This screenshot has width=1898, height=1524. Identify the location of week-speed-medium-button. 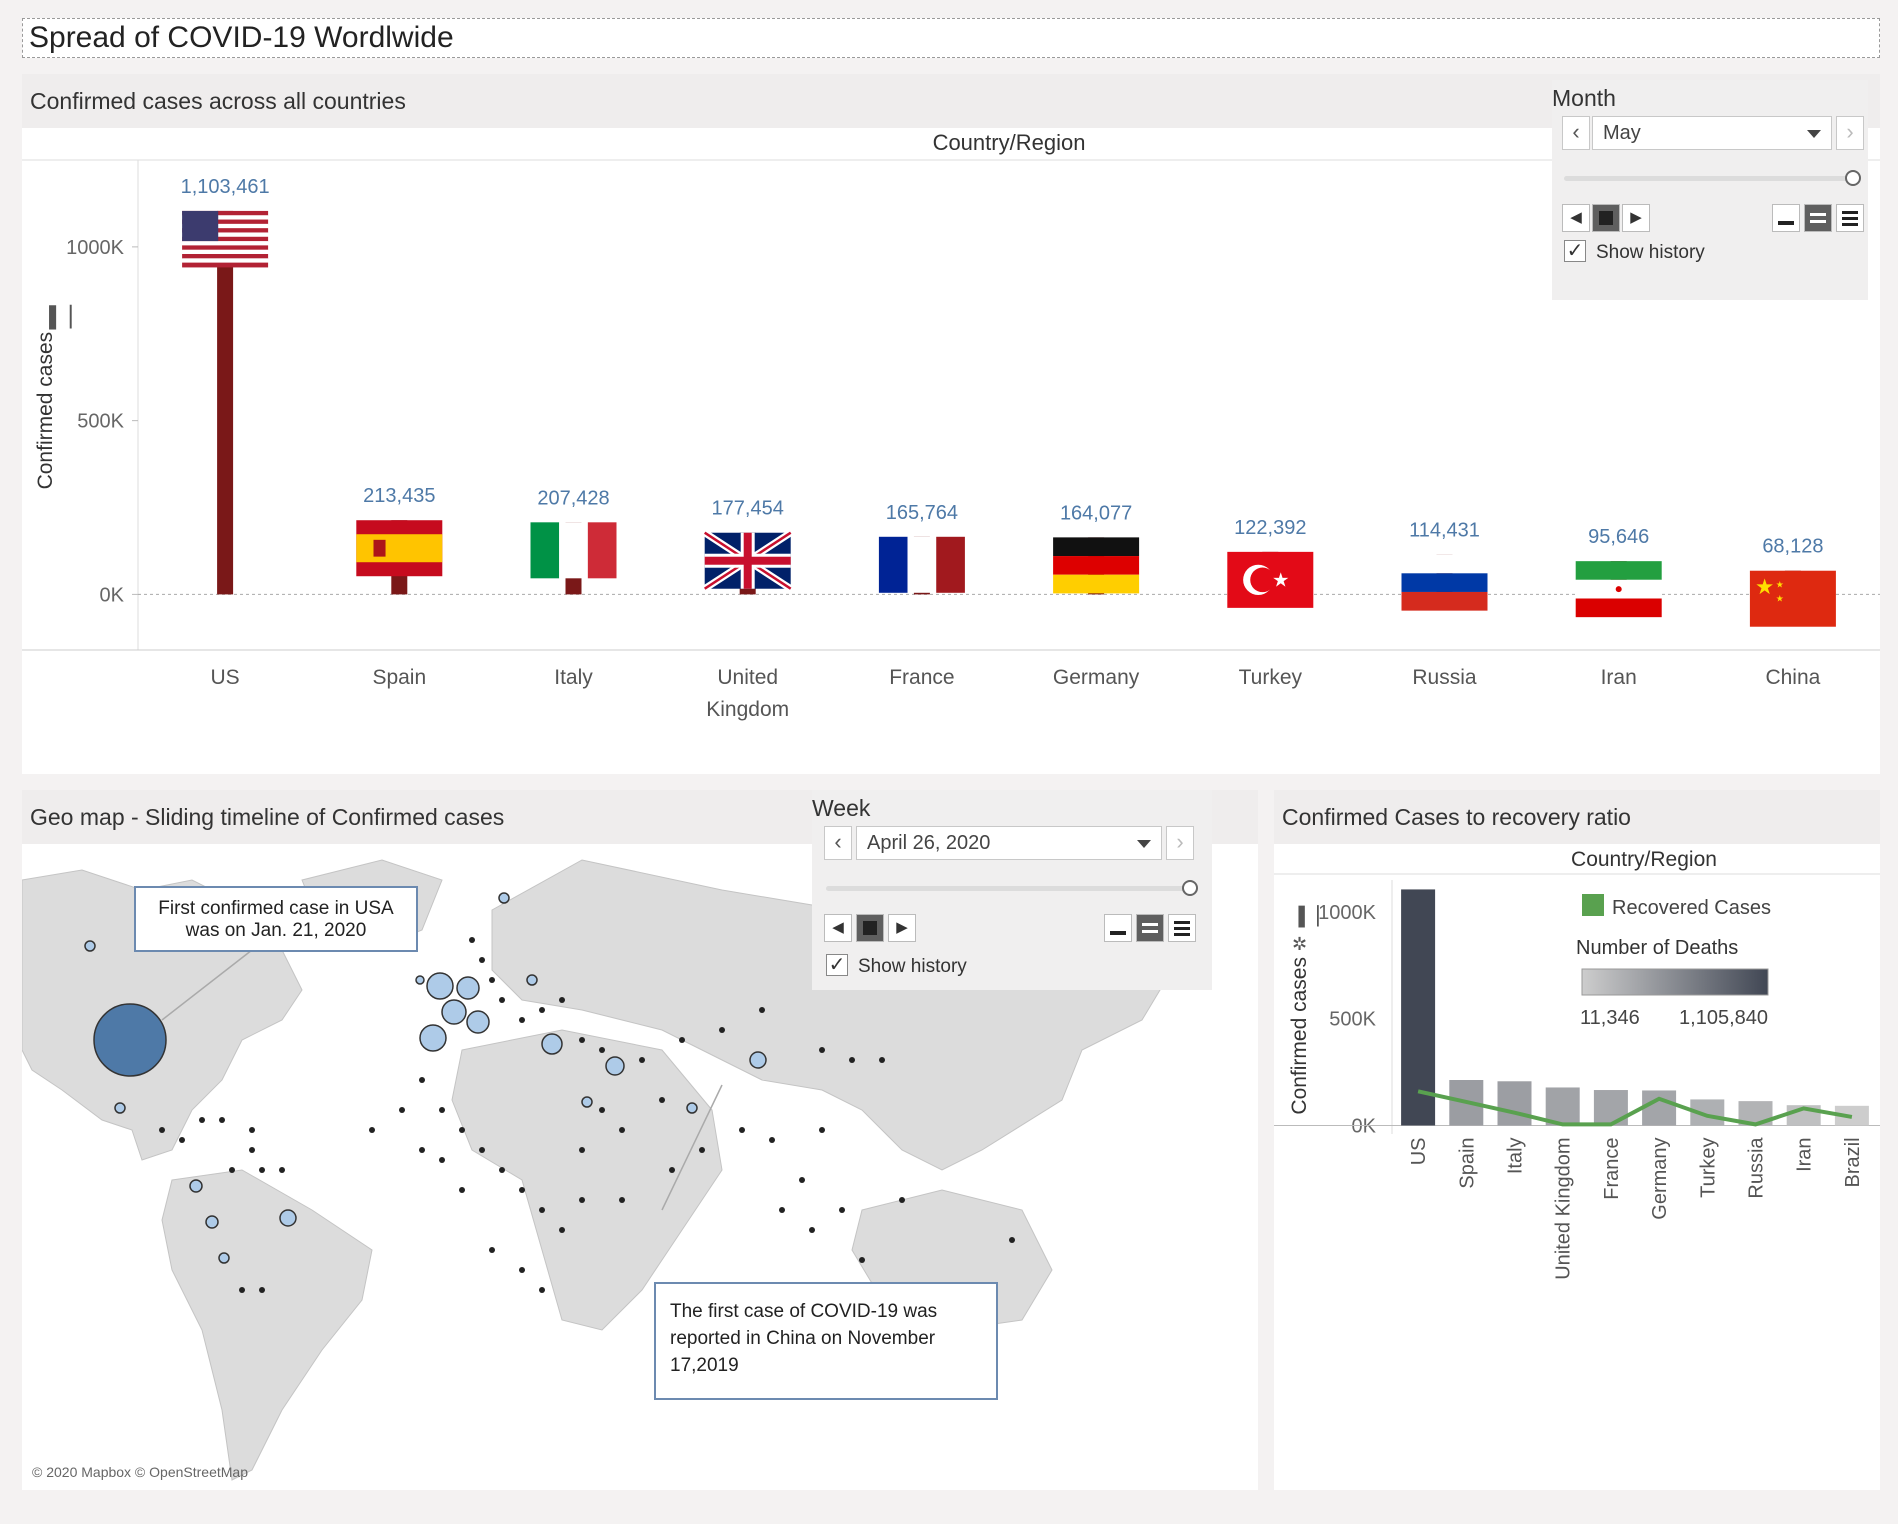
(1150, 928).